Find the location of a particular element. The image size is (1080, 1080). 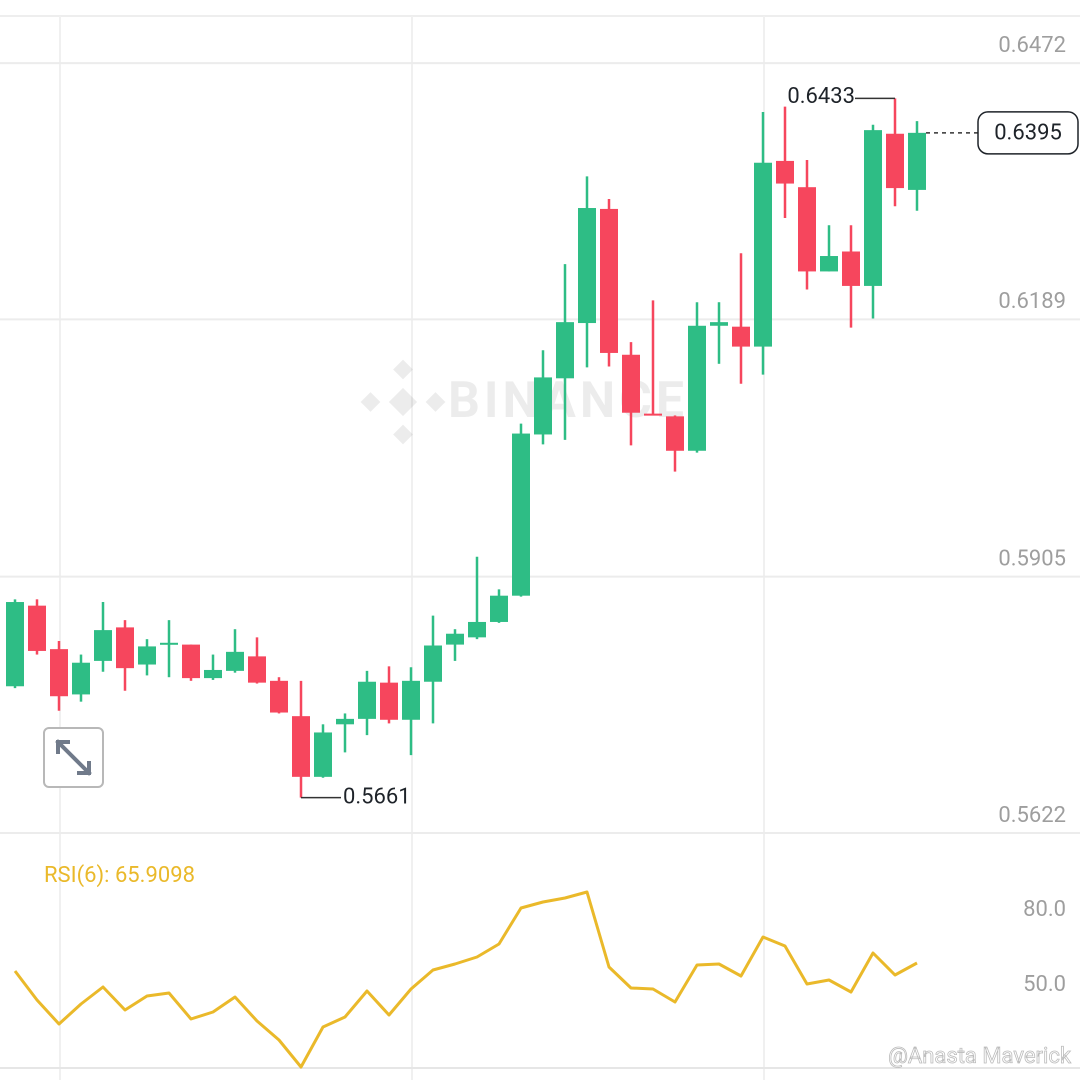

y-tick-label: 0.6189 is located at coordinates (1032, 301).